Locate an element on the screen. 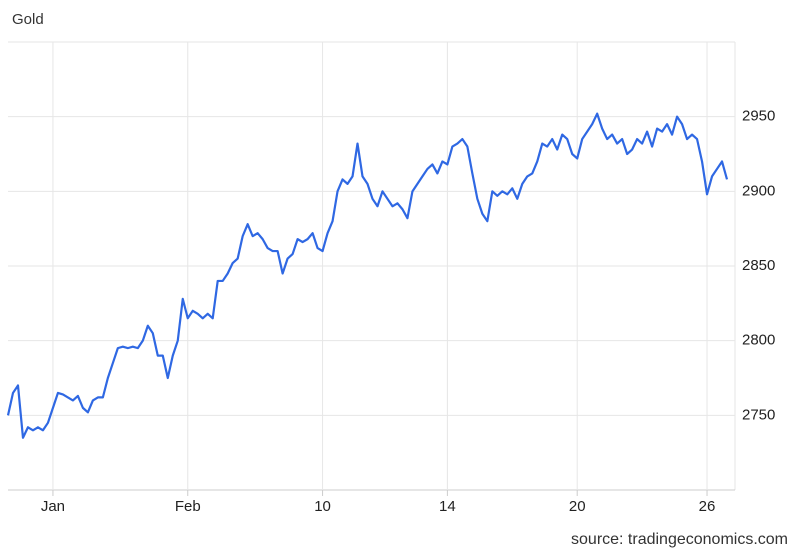  x-tick-label: Jan is located at coordinates (53, 506).